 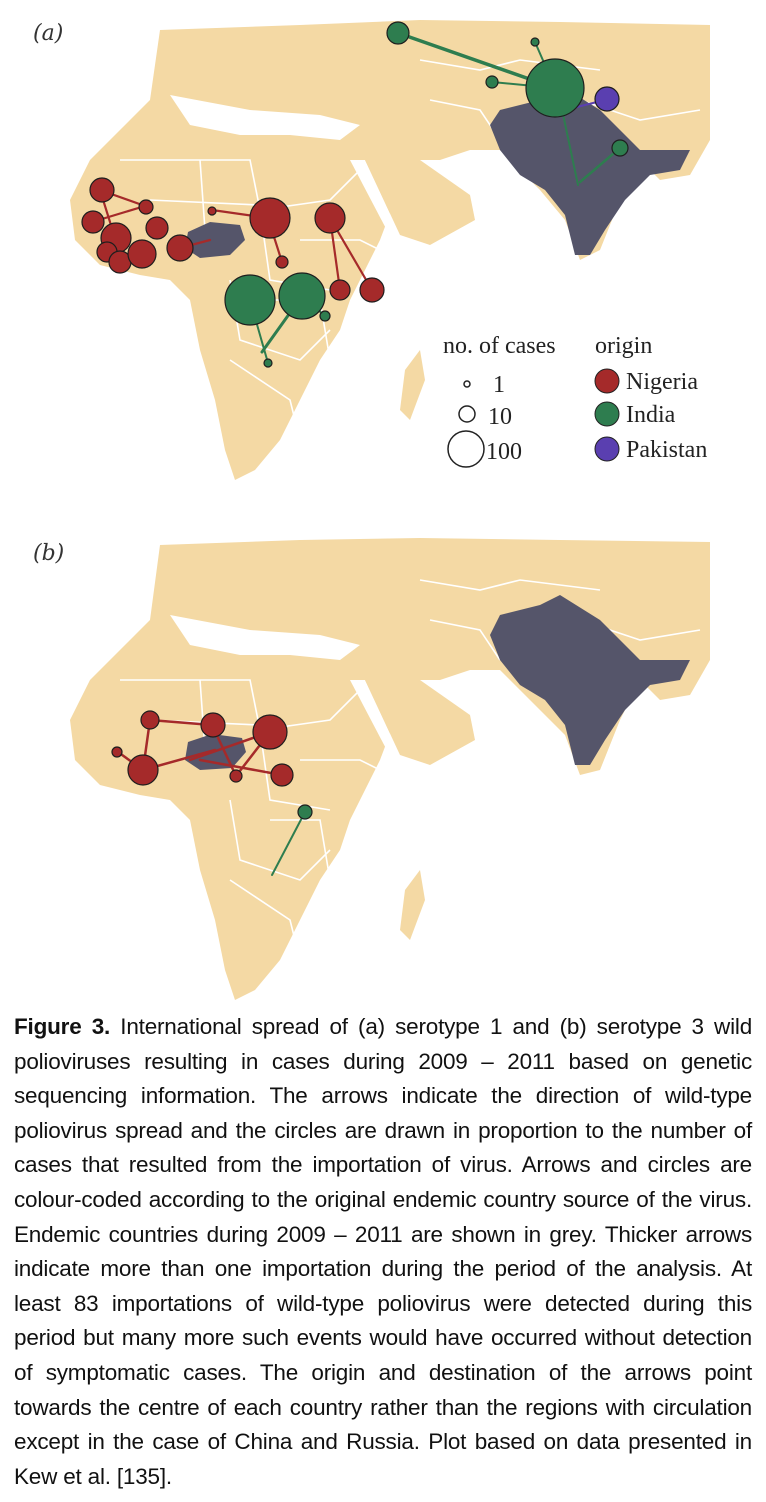 What do you see at coordinates (212, 765) in the screenshot?
I see `case-circles-b` at bounding box center [212, 765].